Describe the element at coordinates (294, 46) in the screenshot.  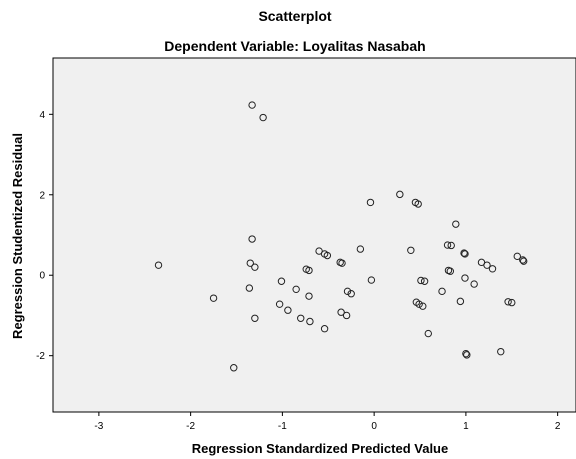
I see `chart-subtitle: Dependent Variable: Loyalitas Nasabah` at that location.